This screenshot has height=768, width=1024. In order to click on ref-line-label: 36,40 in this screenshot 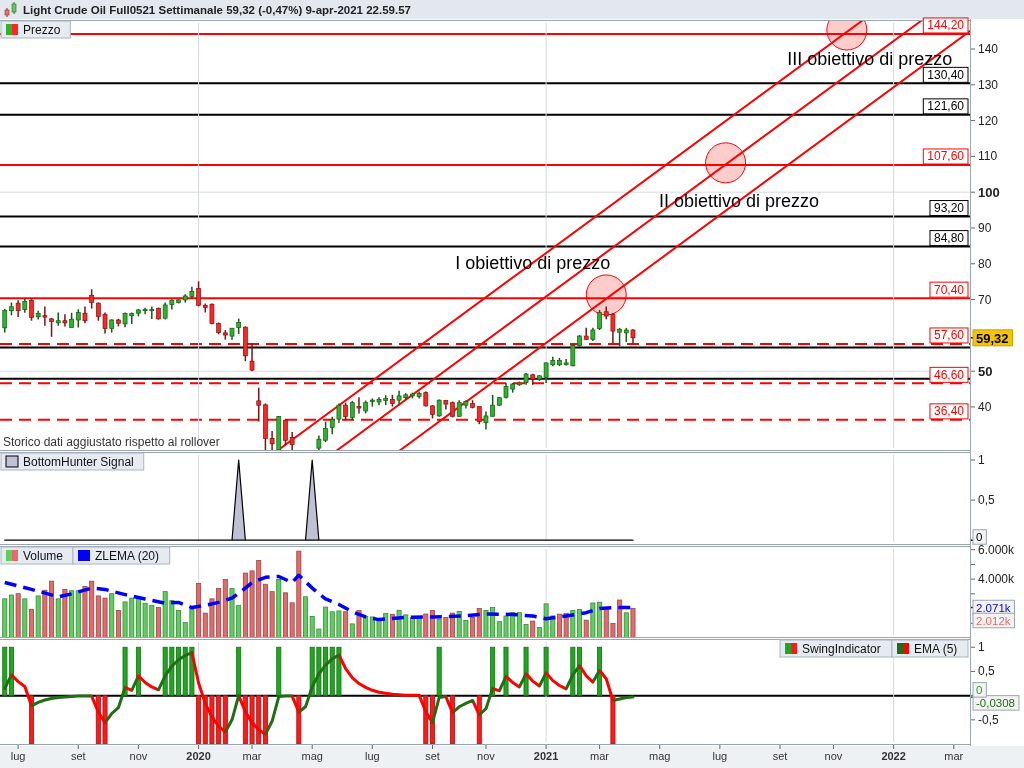, I will do `click(949, 411)`.